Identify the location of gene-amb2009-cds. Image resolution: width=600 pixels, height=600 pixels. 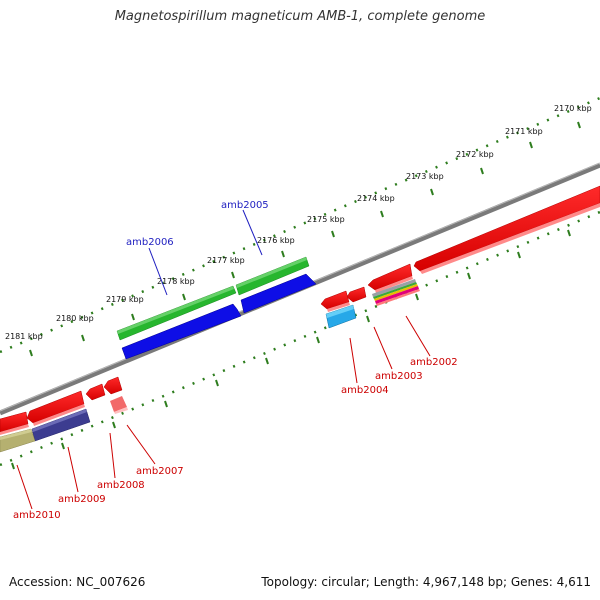
(61, 425).